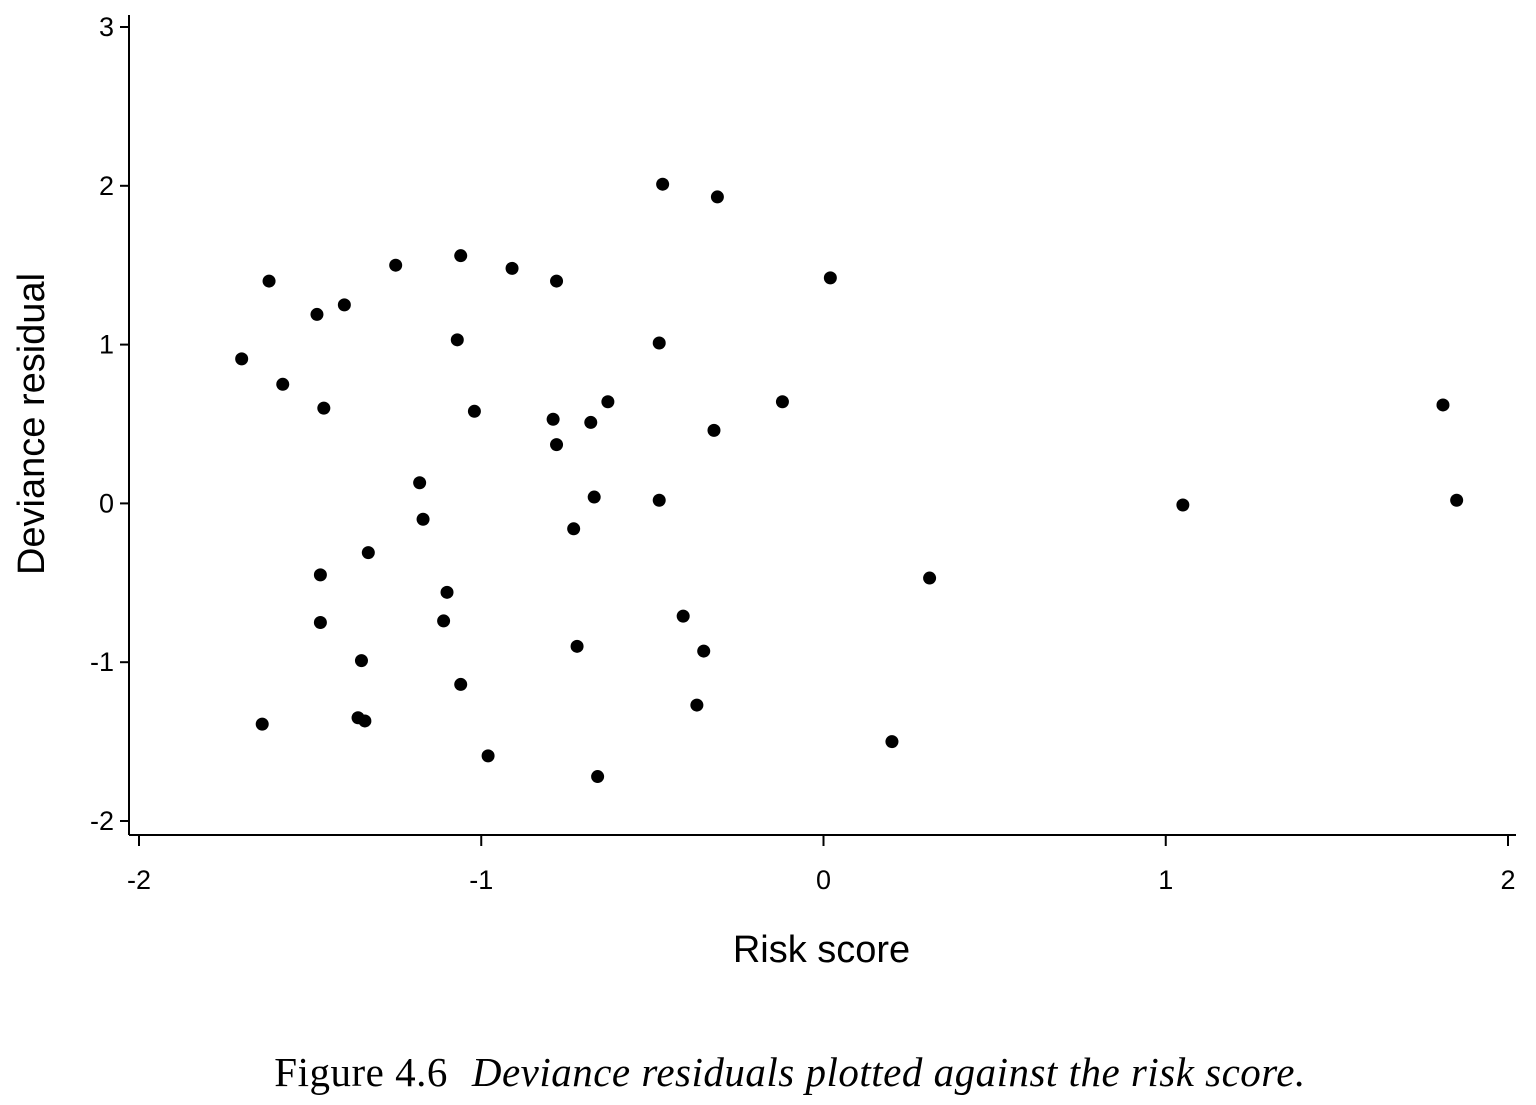  What do you see at coordinates (106, 503) in the screenshot?
I see `y-tick-label: 0` at bounding box center [106, 503].